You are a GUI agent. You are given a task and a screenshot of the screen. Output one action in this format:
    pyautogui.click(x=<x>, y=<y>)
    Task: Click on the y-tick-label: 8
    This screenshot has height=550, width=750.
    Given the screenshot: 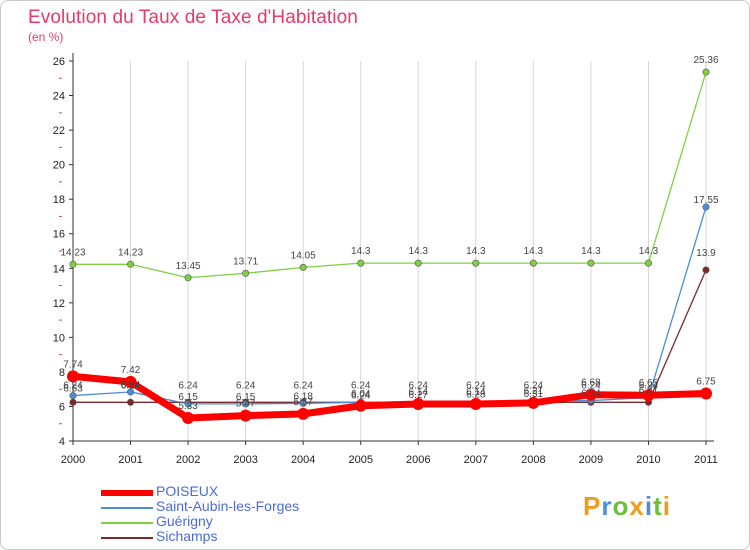 What is the action you would take?
    pyautogui.click(x=62, y=373)
    